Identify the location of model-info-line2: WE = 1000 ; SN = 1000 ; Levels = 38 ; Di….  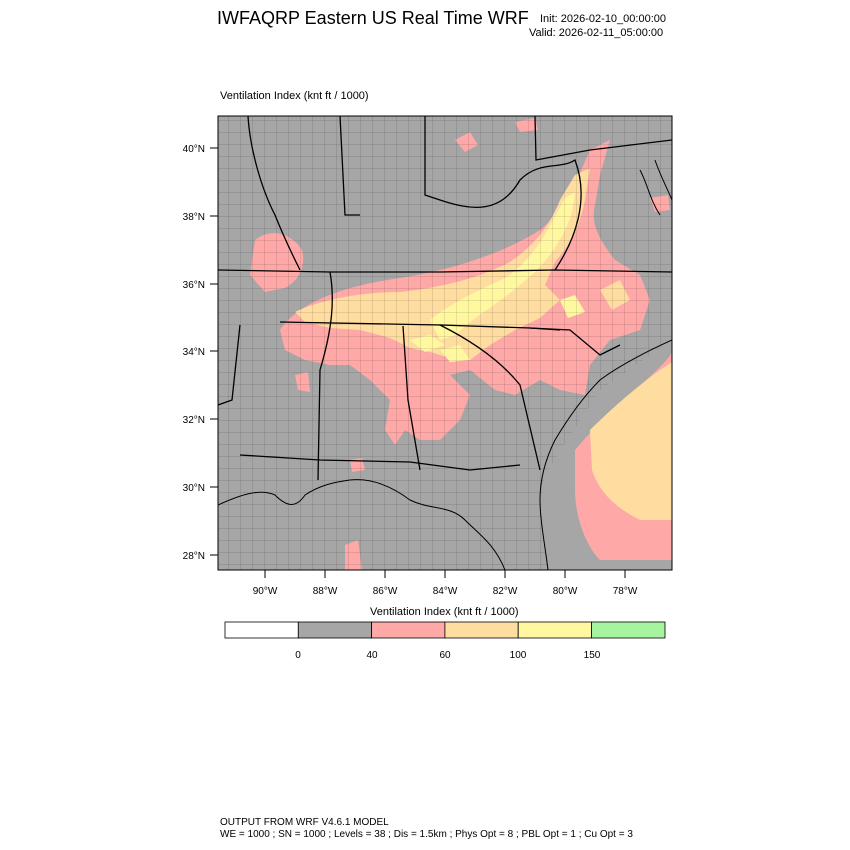
(426, 834).